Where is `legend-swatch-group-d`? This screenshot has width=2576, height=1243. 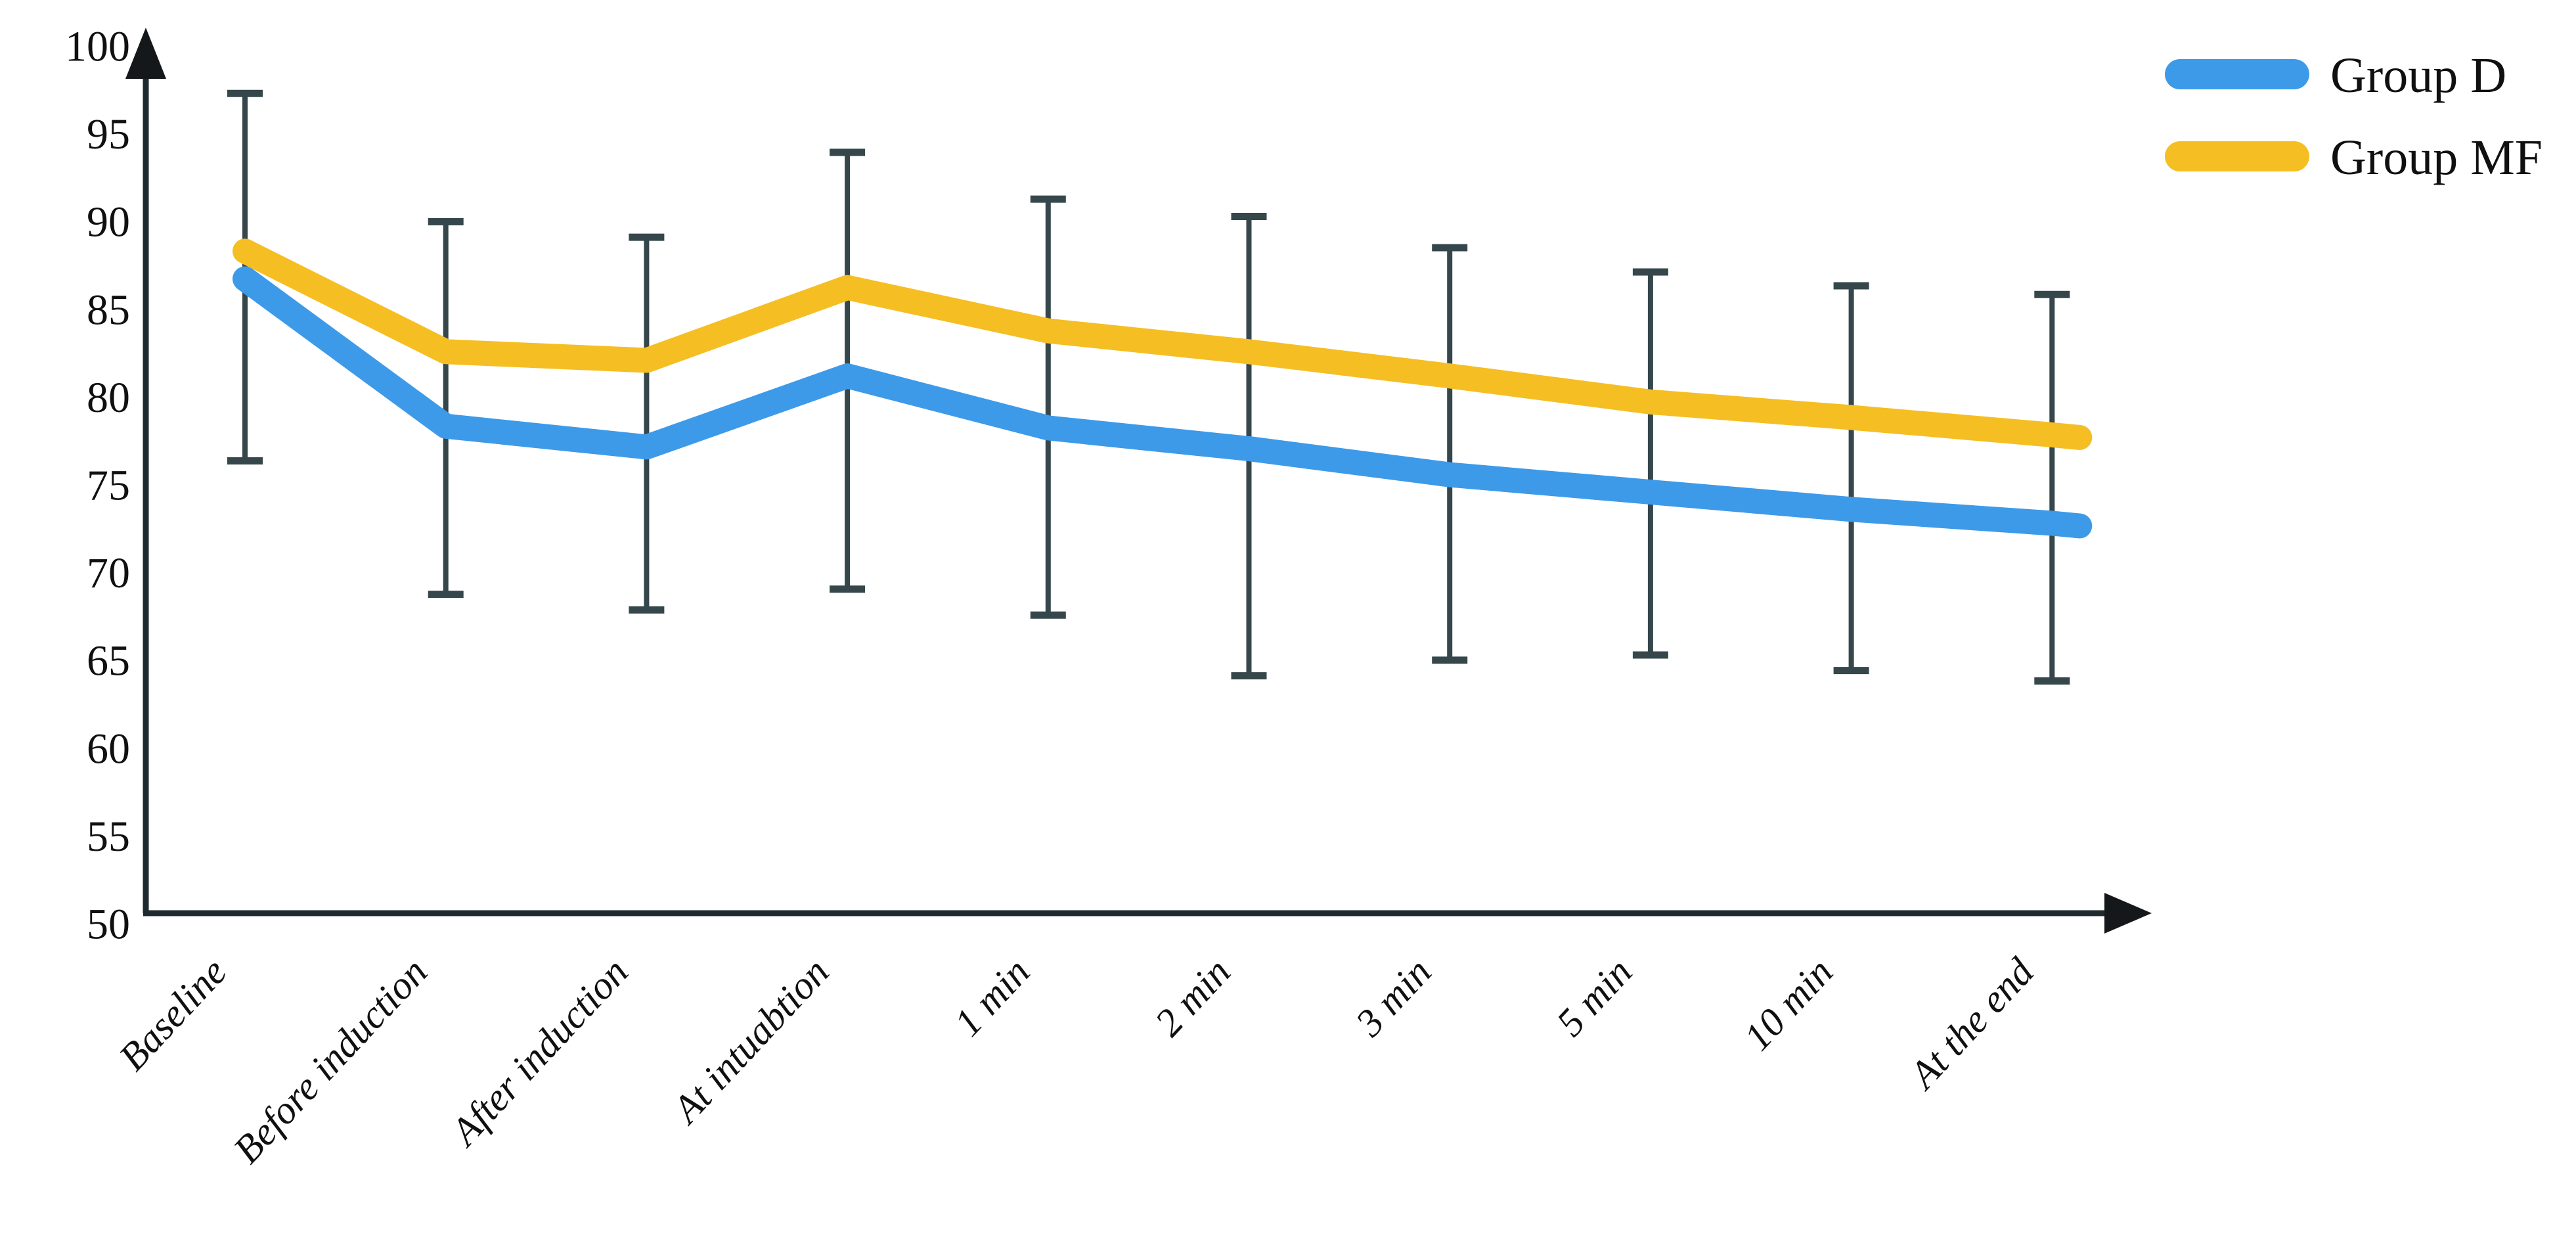
legend-swatch-group-d is located at coordinates (2237, 74).